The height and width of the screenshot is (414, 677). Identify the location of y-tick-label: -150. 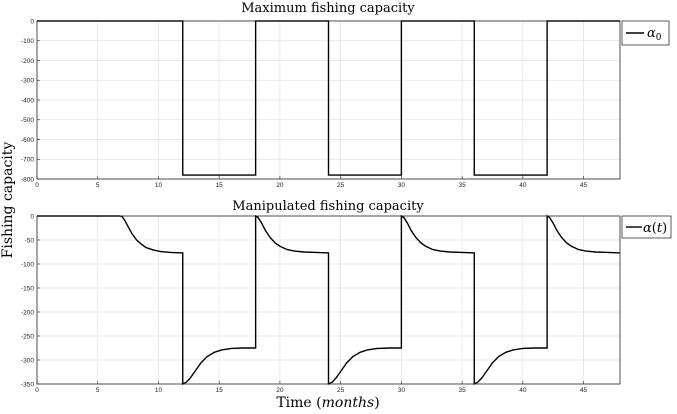
(27, 288).